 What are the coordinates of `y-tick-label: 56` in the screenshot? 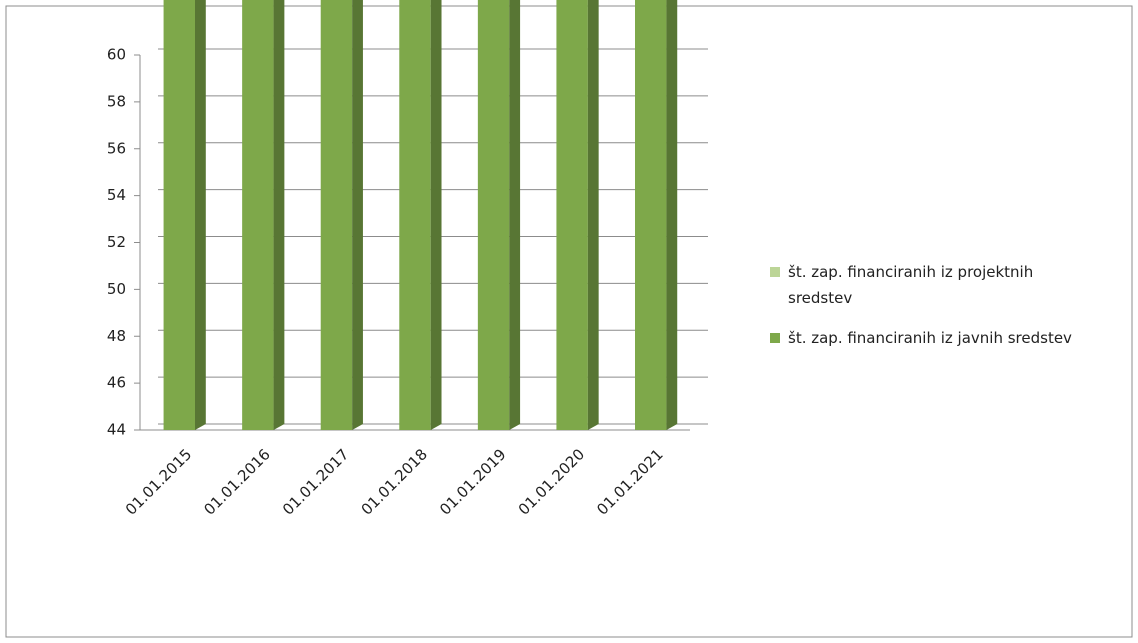 It's located at (116, 148).